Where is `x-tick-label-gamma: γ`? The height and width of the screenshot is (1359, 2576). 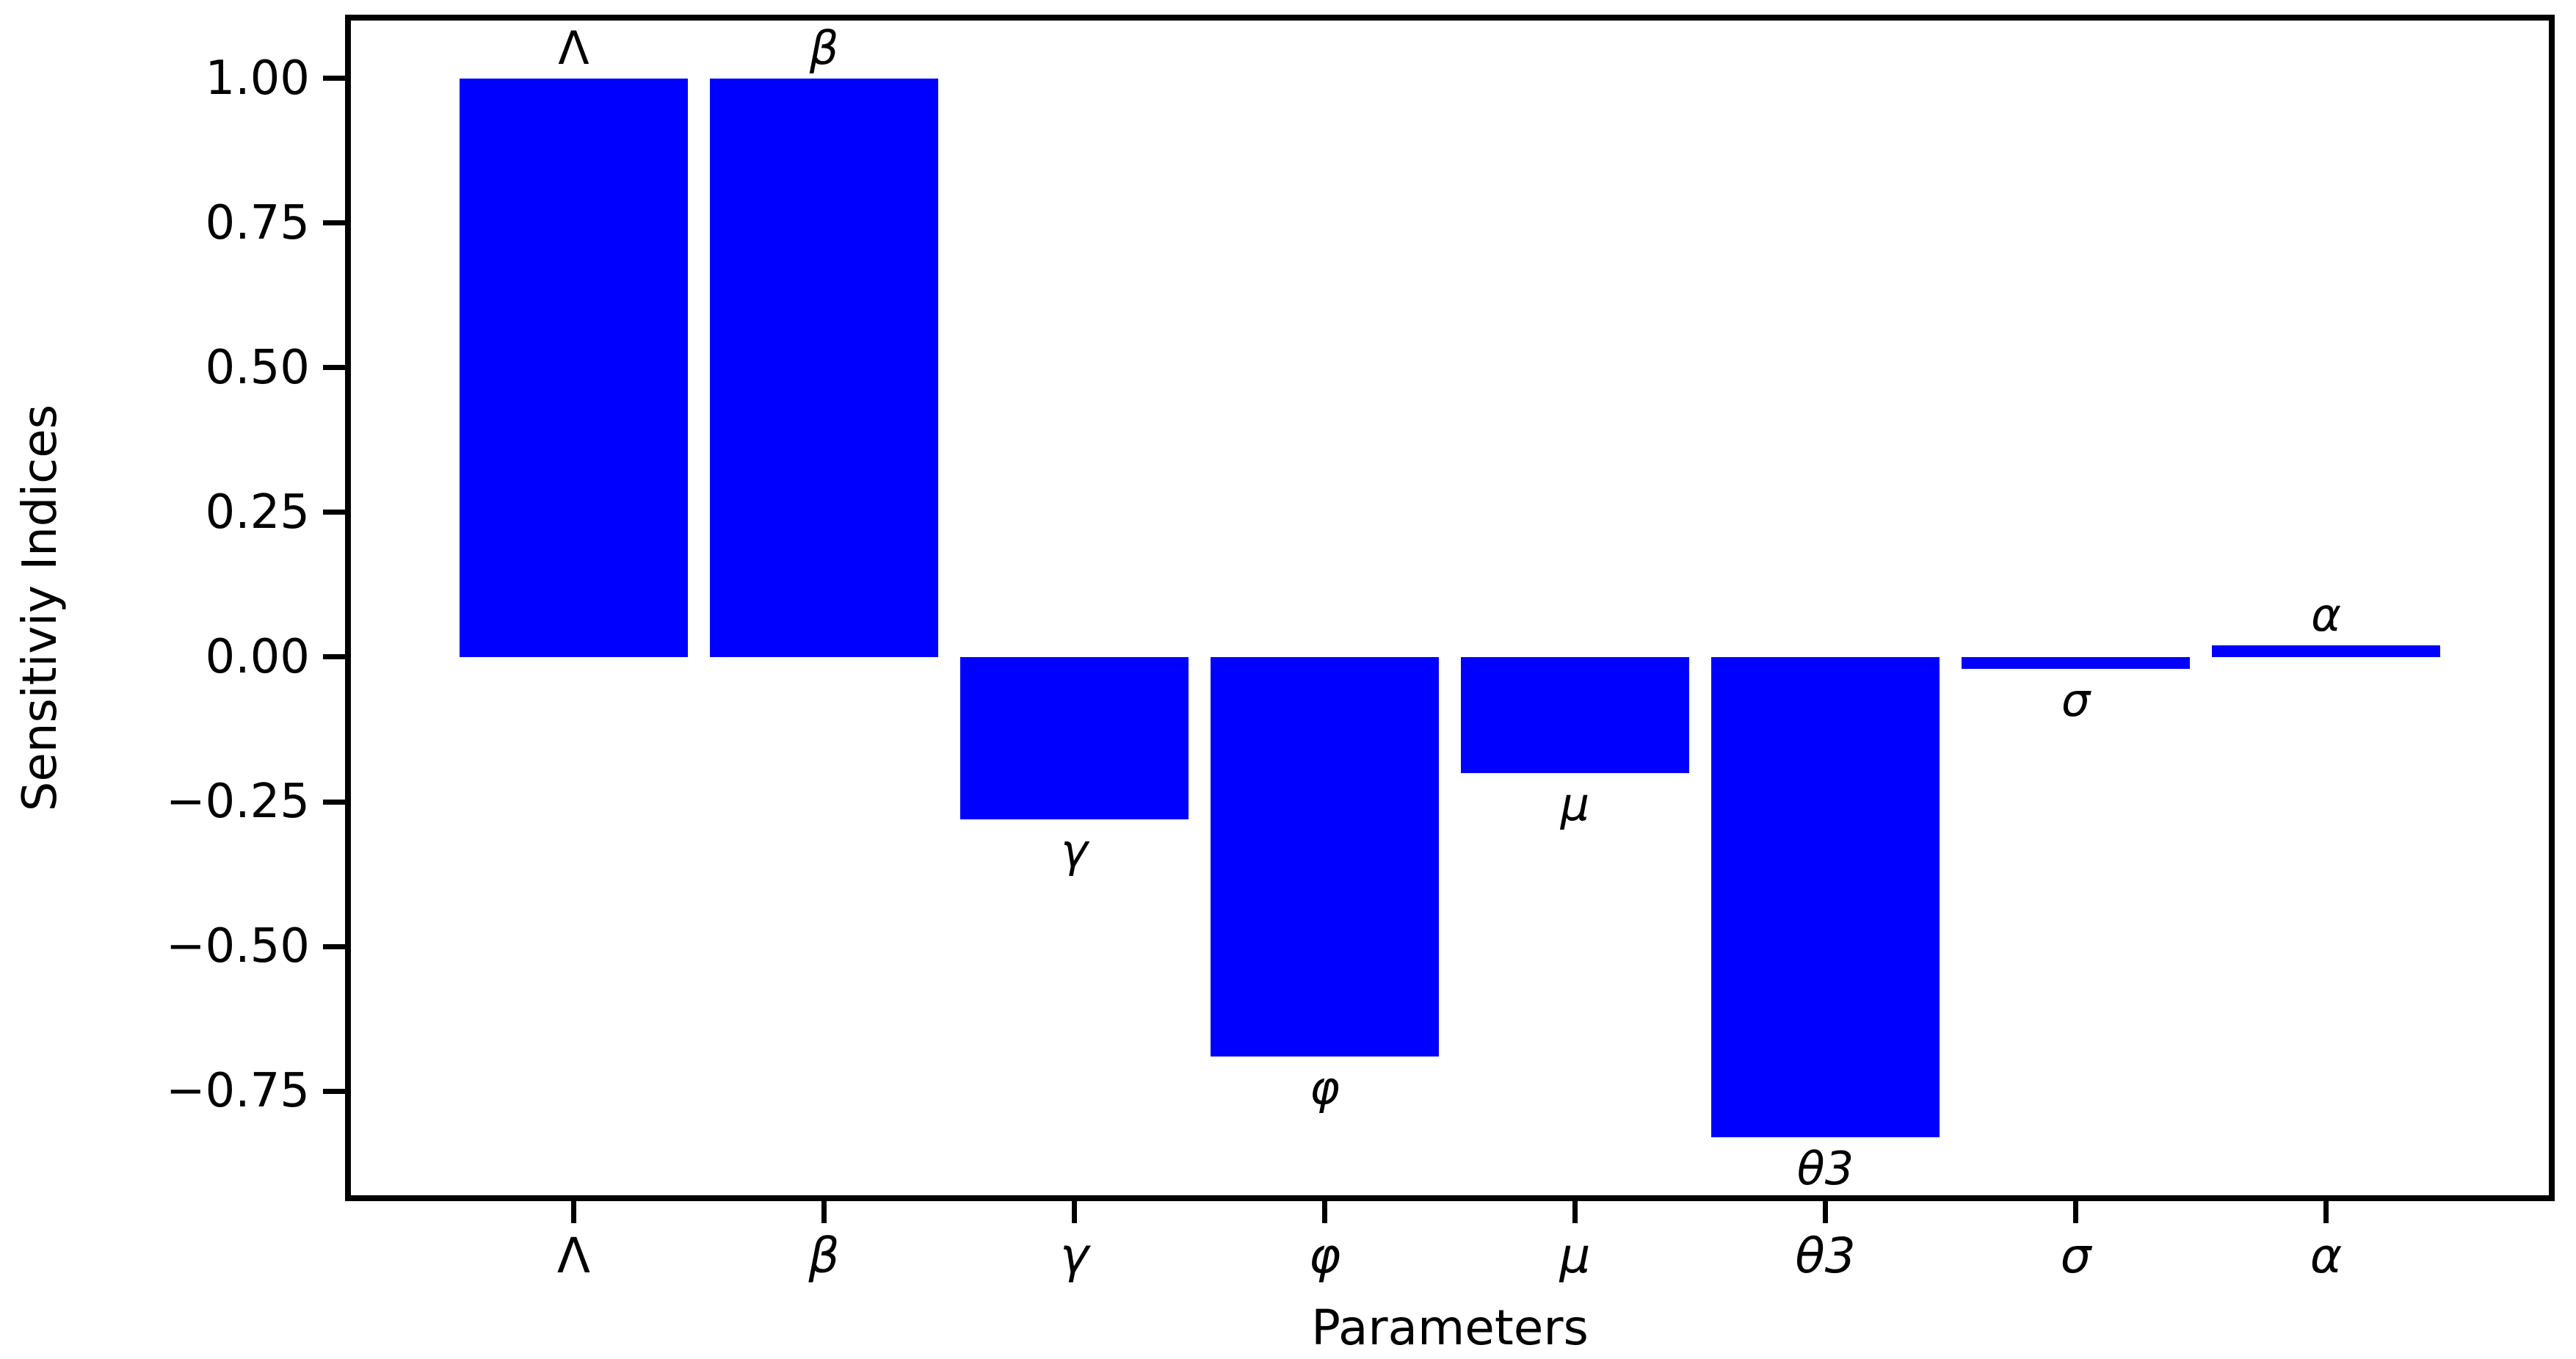 x-tick-label-gamma: γ is located at coordinates (1074, 1256).